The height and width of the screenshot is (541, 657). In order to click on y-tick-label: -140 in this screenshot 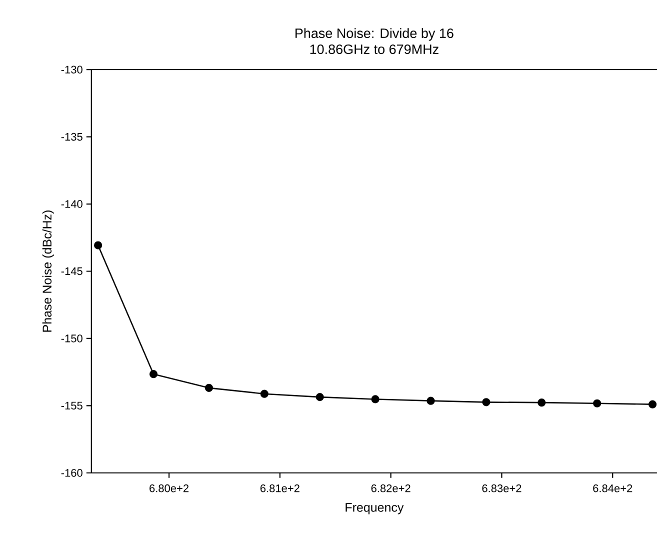, I will do `click(71, 204)`.